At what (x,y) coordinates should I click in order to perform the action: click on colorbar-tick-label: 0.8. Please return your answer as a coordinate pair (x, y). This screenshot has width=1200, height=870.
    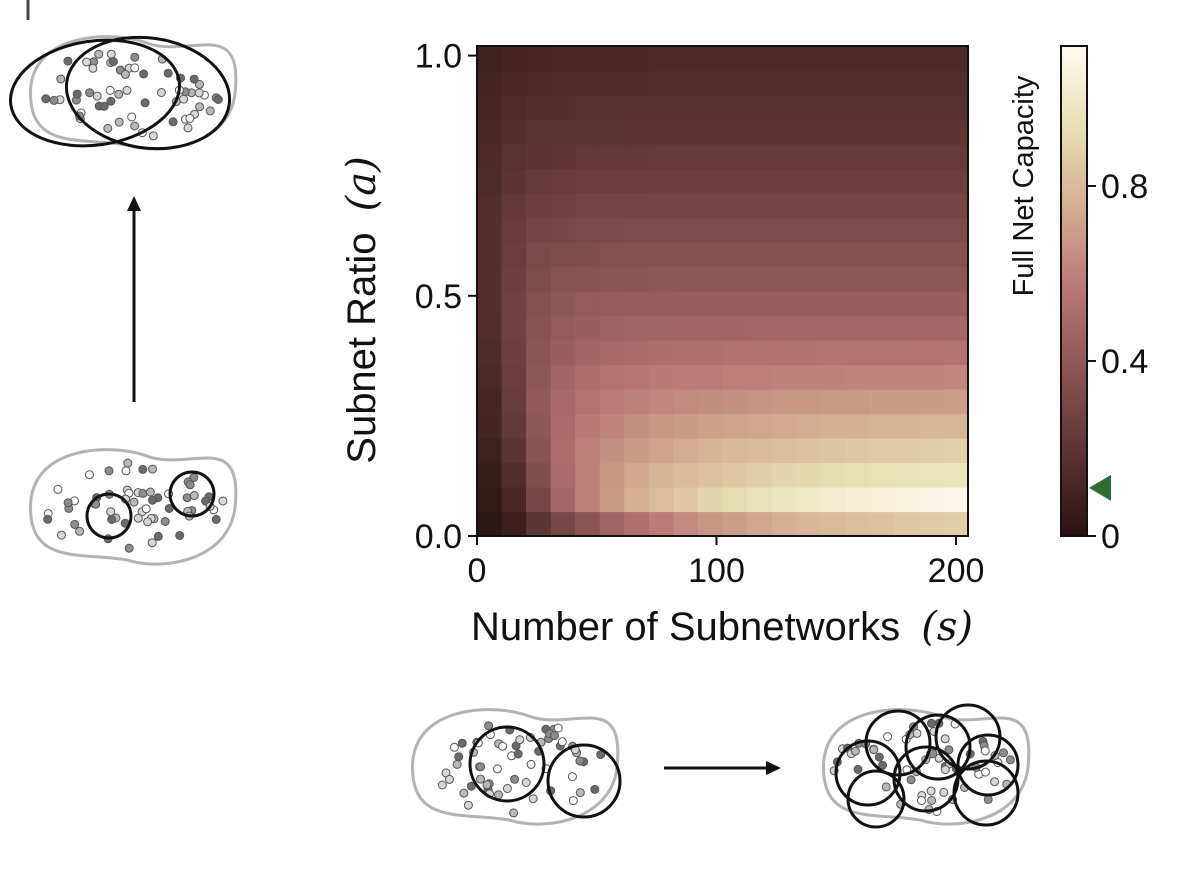
    Looking at the image, I should click on (1124, 187).